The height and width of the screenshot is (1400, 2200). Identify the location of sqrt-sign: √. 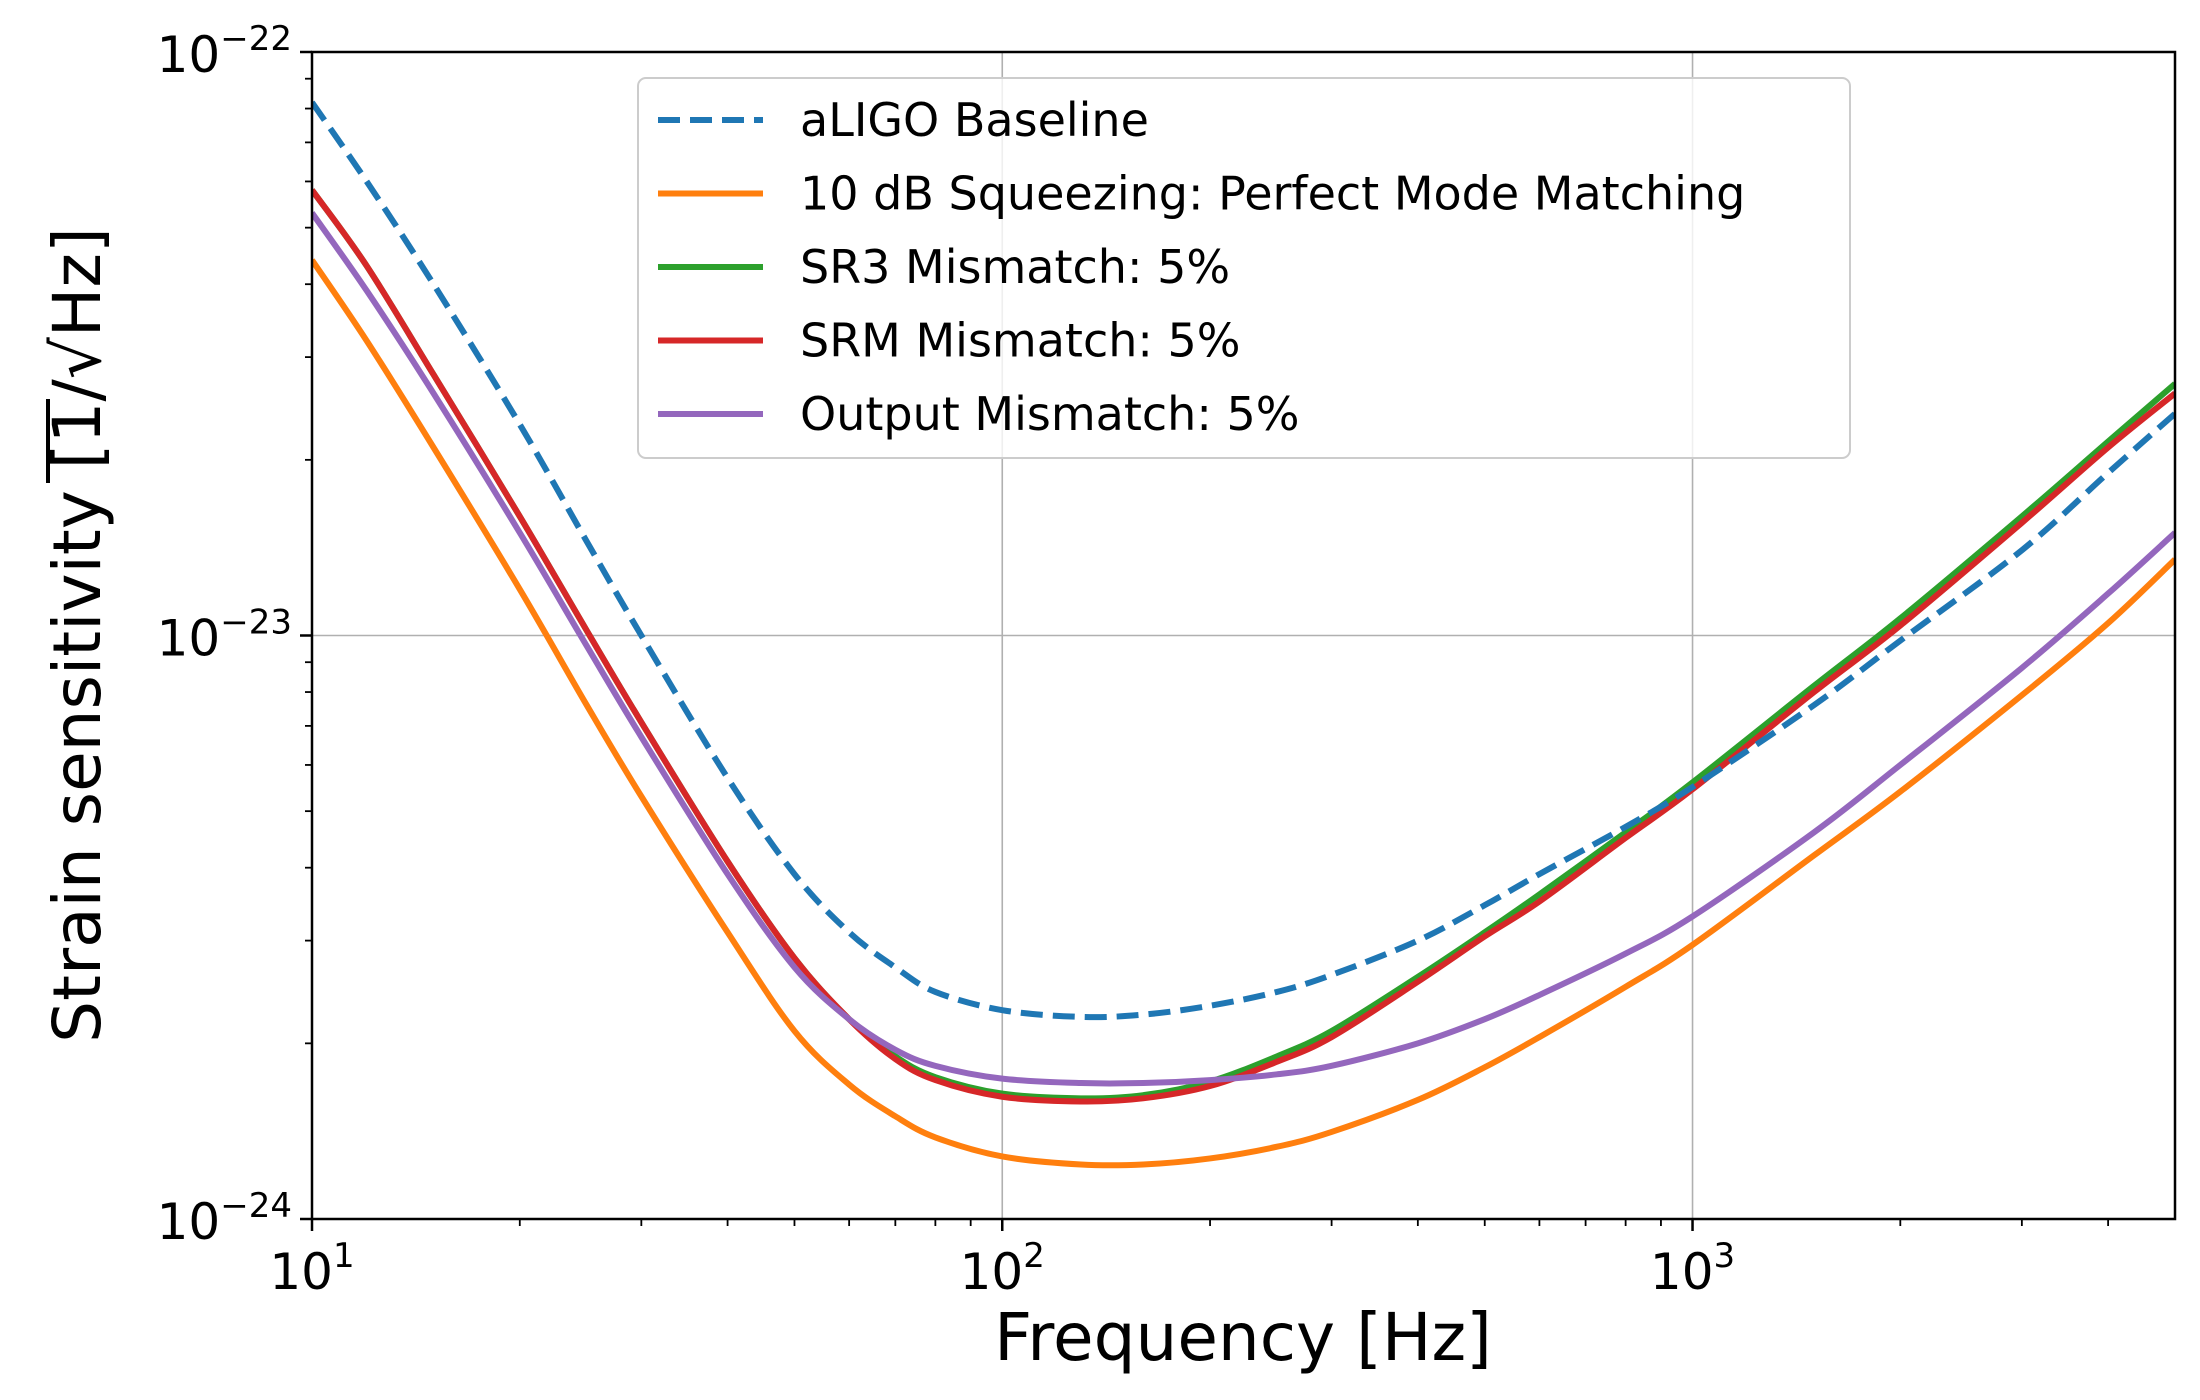
(77, 357).